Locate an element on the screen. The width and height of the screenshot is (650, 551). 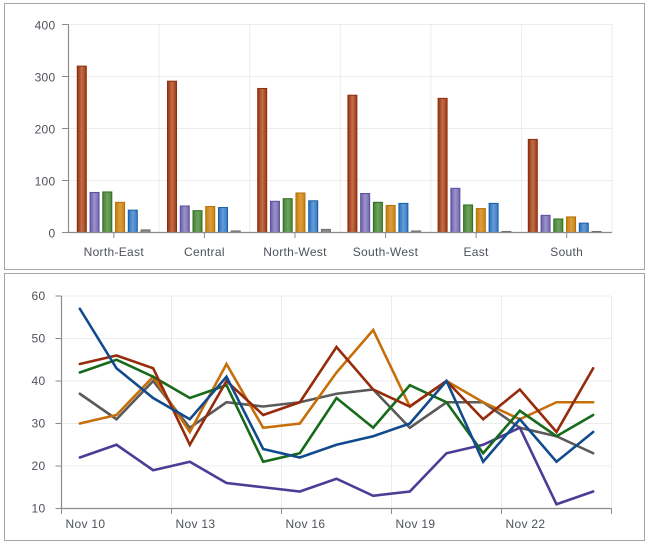
svg-text: 40 is located at coordinates (39, 381).